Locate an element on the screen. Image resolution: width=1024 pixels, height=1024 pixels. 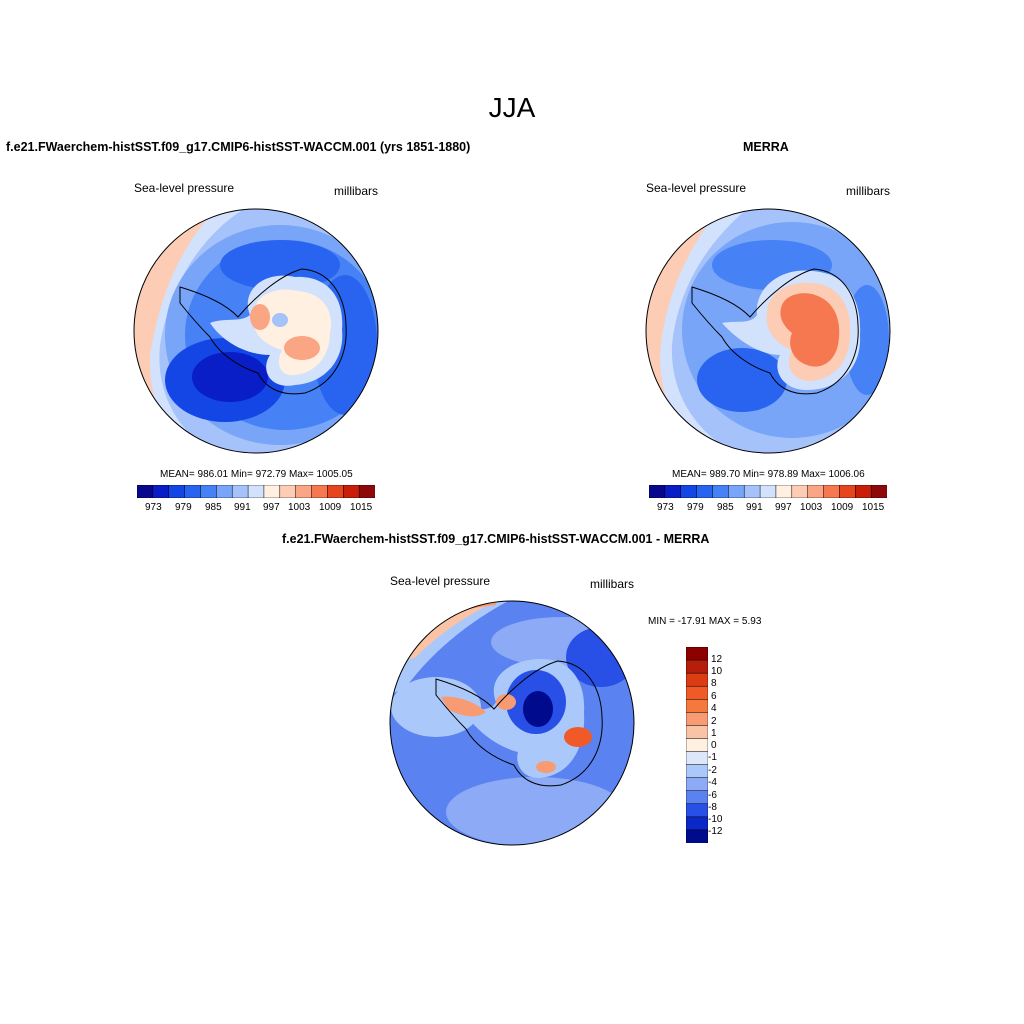
panel1-field-low-n is located at coordinates (280, 265).